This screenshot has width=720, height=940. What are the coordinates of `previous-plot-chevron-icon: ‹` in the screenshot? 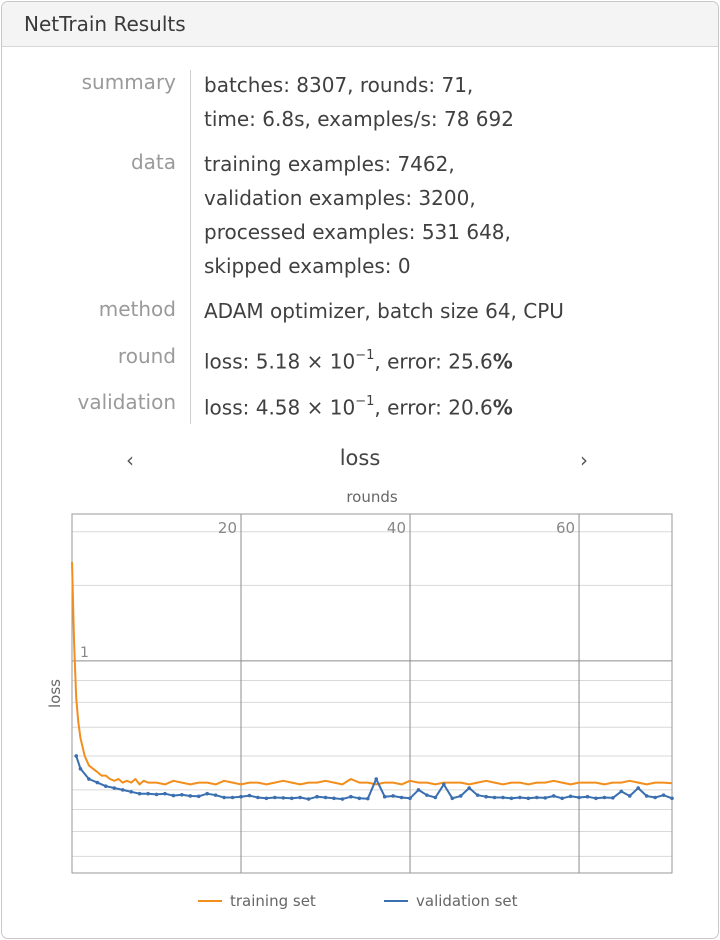 It's located at (130, 460).